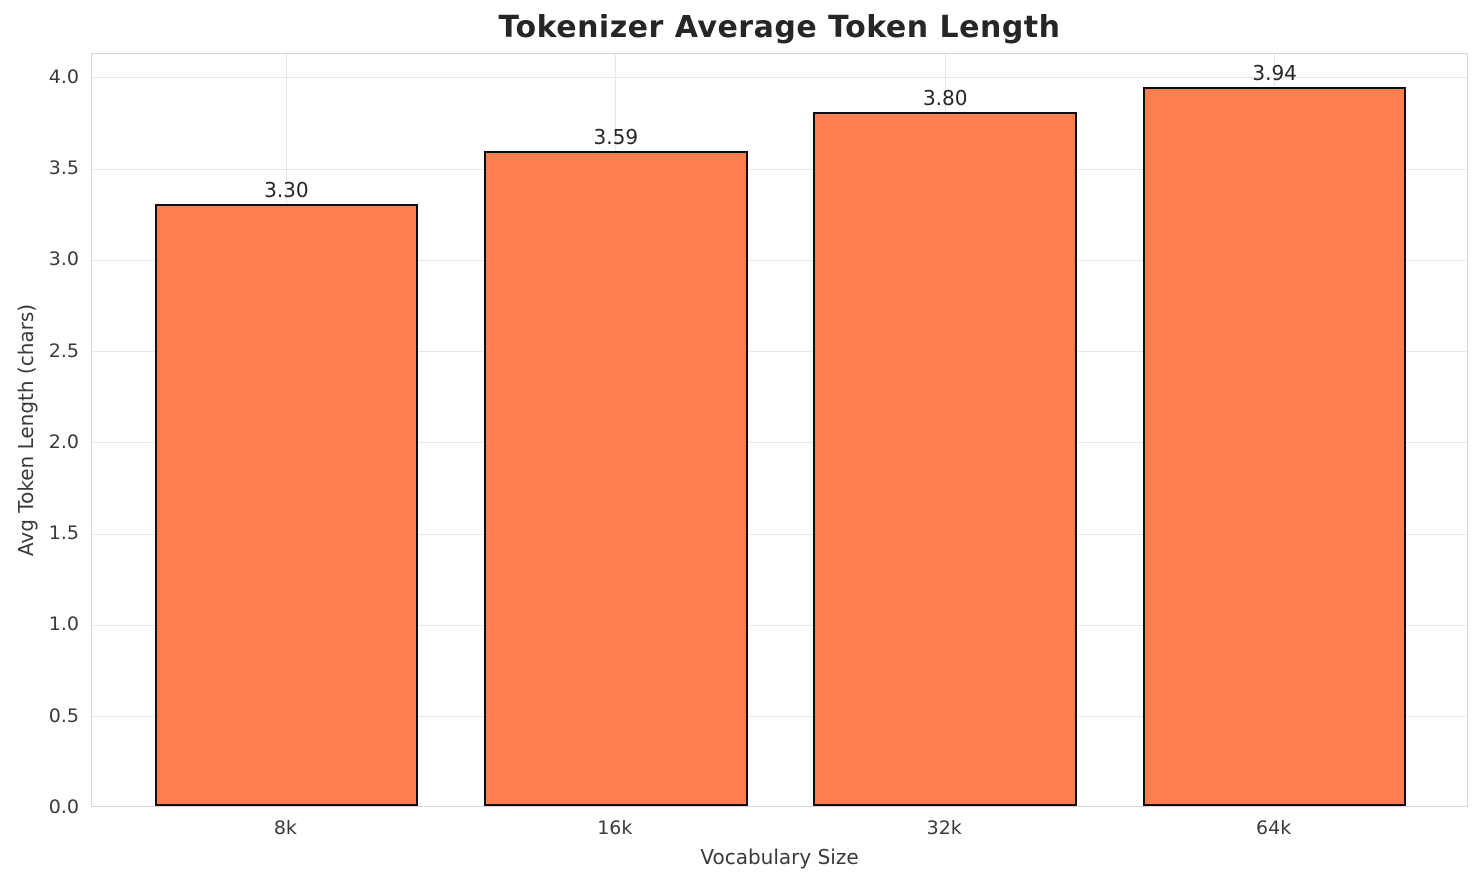  What do you see at coordinates (945, 459) in the screenshot?
I see `bar-32k` at bounding box center [945, 459].